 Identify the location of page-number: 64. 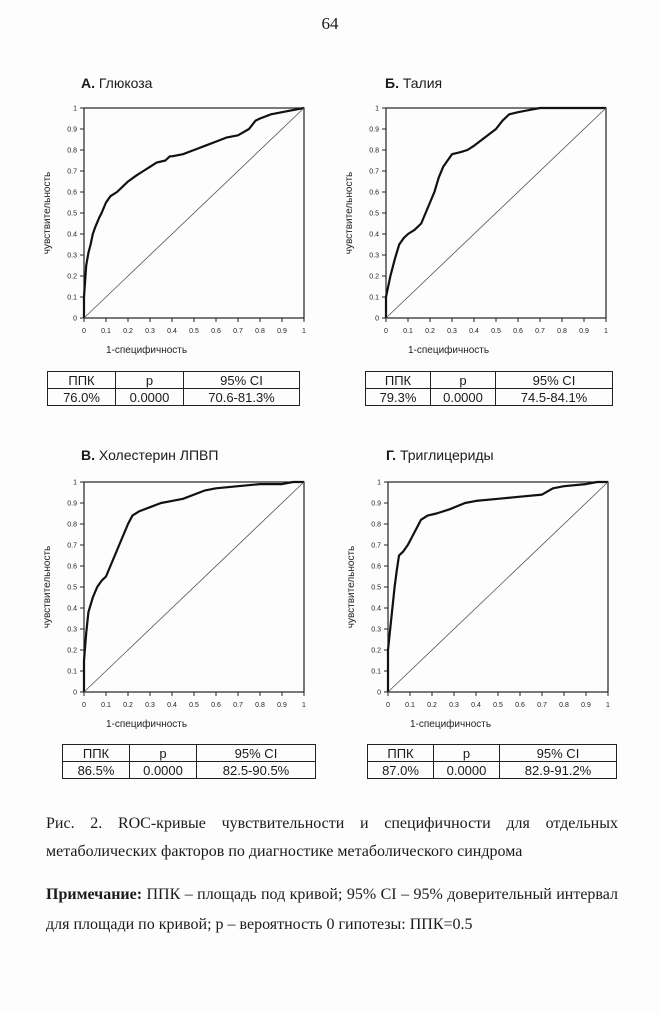
(330, 23).